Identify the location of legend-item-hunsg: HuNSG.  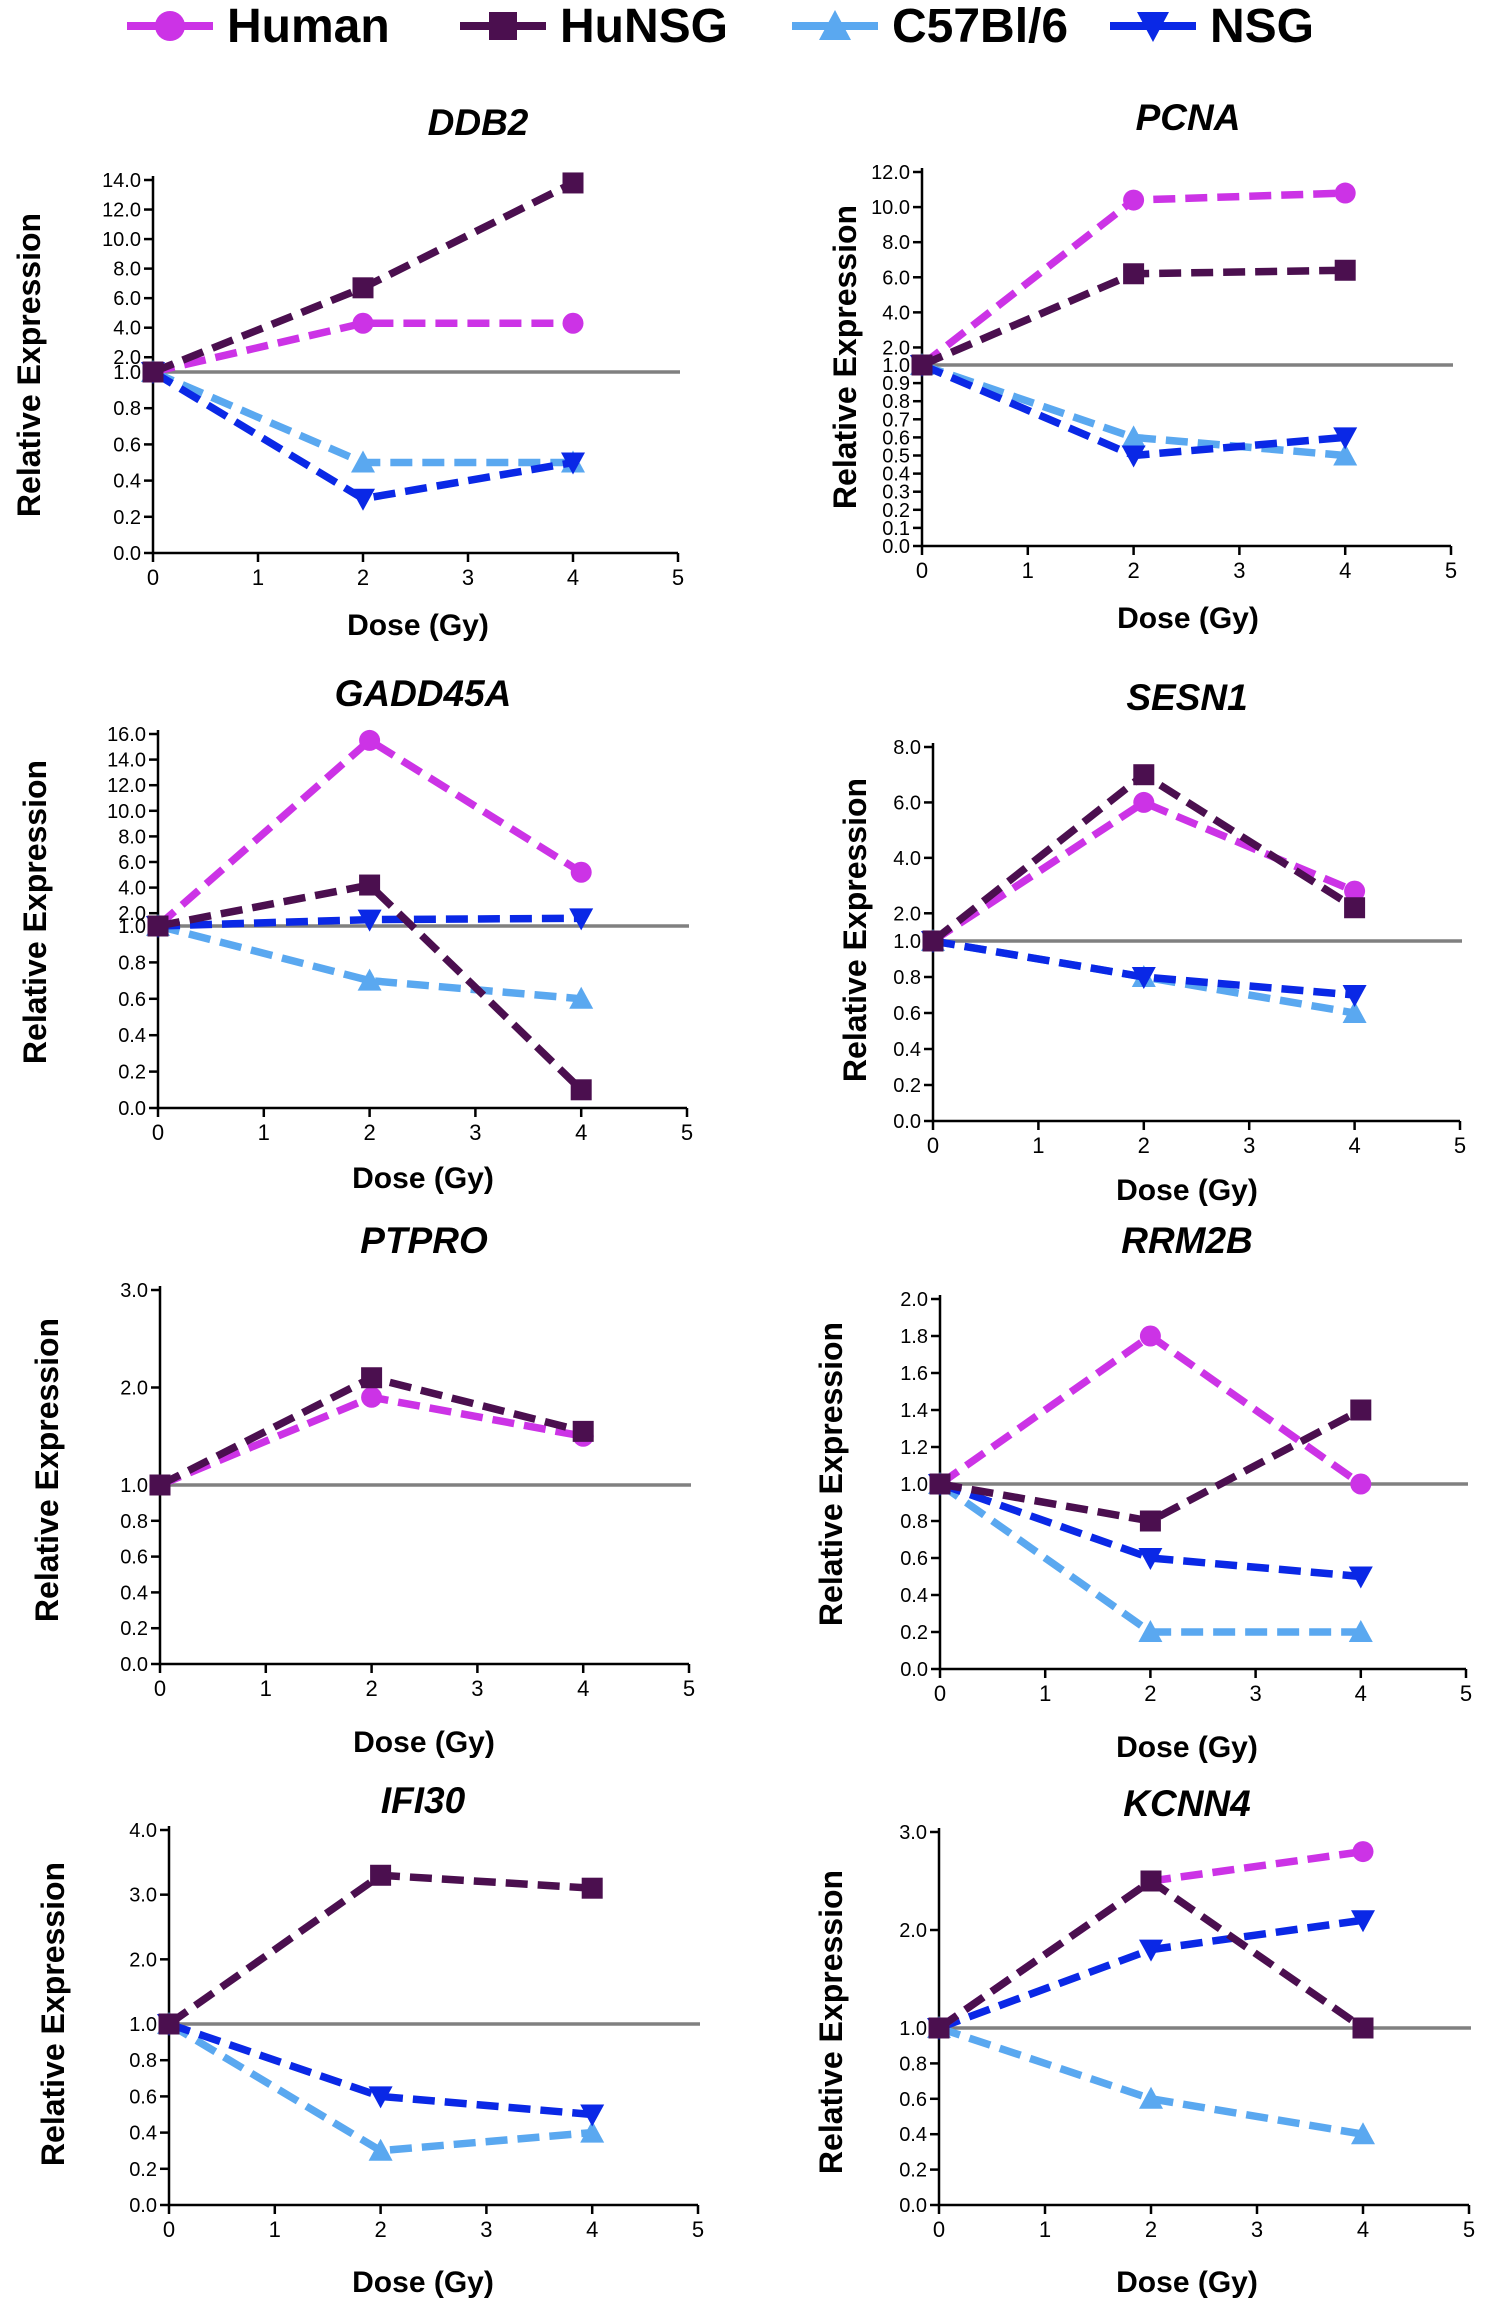
(593, 26).